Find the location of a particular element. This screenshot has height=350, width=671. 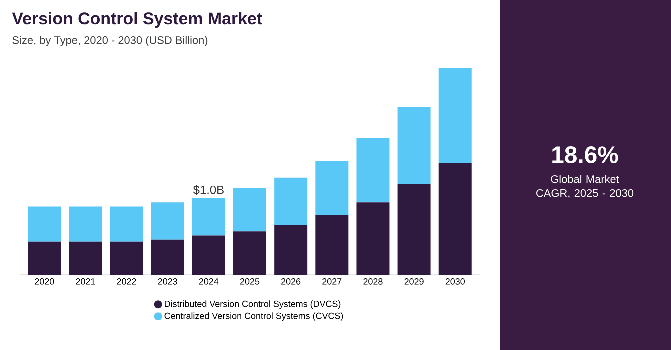

x-tick-label: 2022 is located at coordinates (126, 281).